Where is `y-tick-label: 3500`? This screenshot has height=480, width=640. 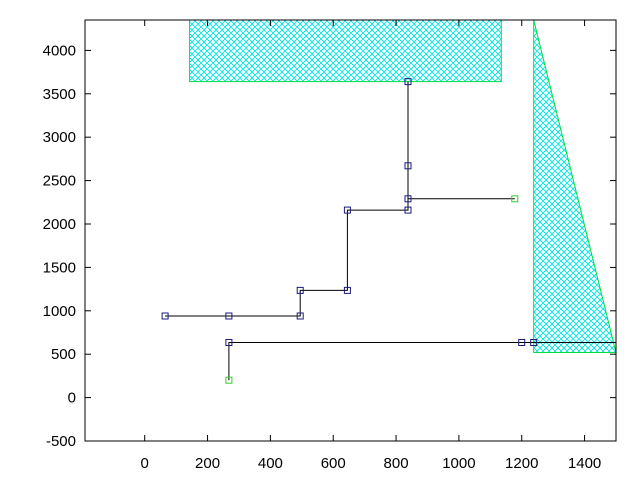 y-tick-label: 3500 is located at coordinates (59, 94).